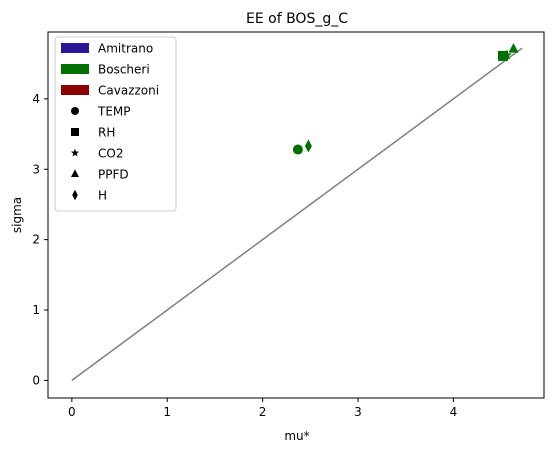  Describe the element at coordinates (297, 19) in the screenshot. I see `chart-title: EE of BOS_g_C` at that location.